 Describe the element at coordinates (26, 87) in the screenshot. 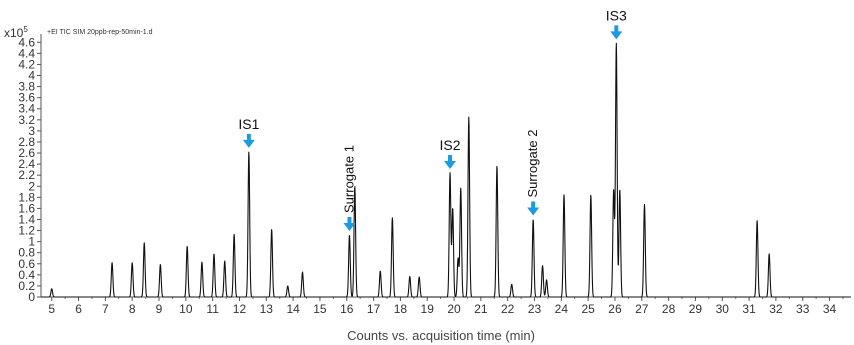

I see `y-tick-label: 3.8` at that location.